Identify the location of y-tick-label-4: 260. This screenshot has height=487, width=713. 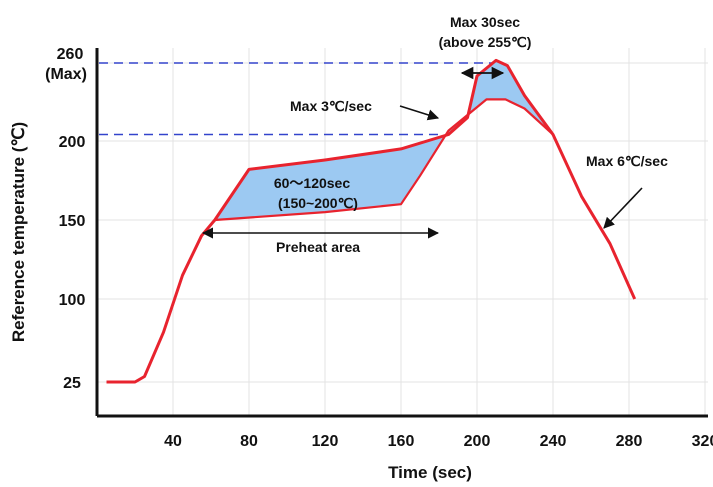
(70, 54).